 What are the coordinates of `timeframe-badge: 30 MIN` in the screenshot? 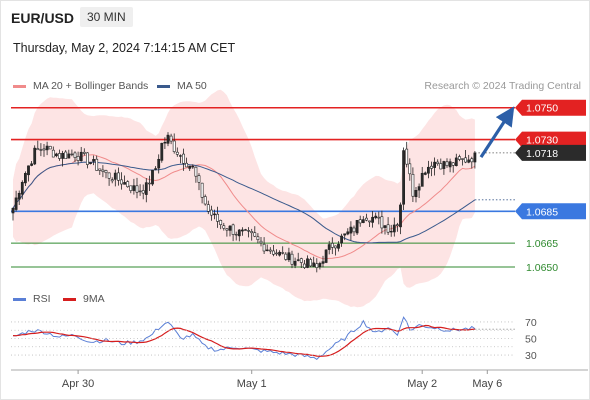 It's located at (106, 17).